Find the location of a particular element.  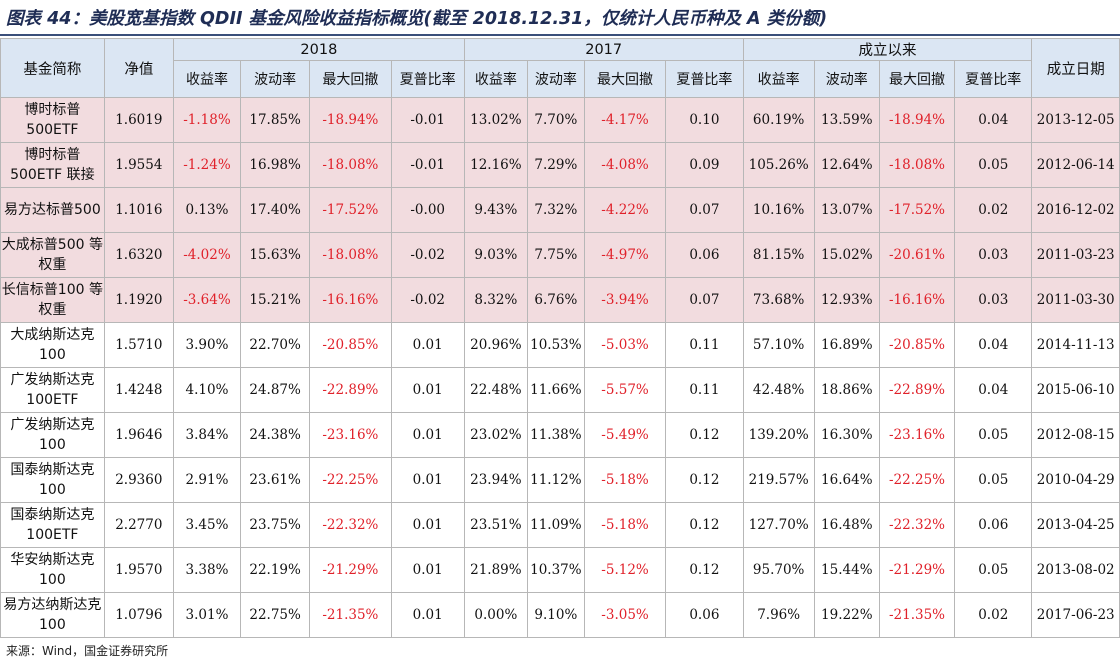

metric-cell: -1.18% is located at coordinates (207, 120).